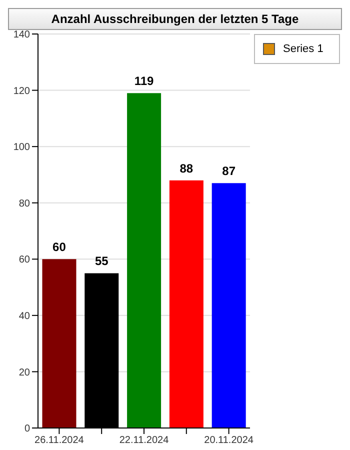 The image size is (350, 450). I want to click on y-tick-label: 100, so click(21, 148).